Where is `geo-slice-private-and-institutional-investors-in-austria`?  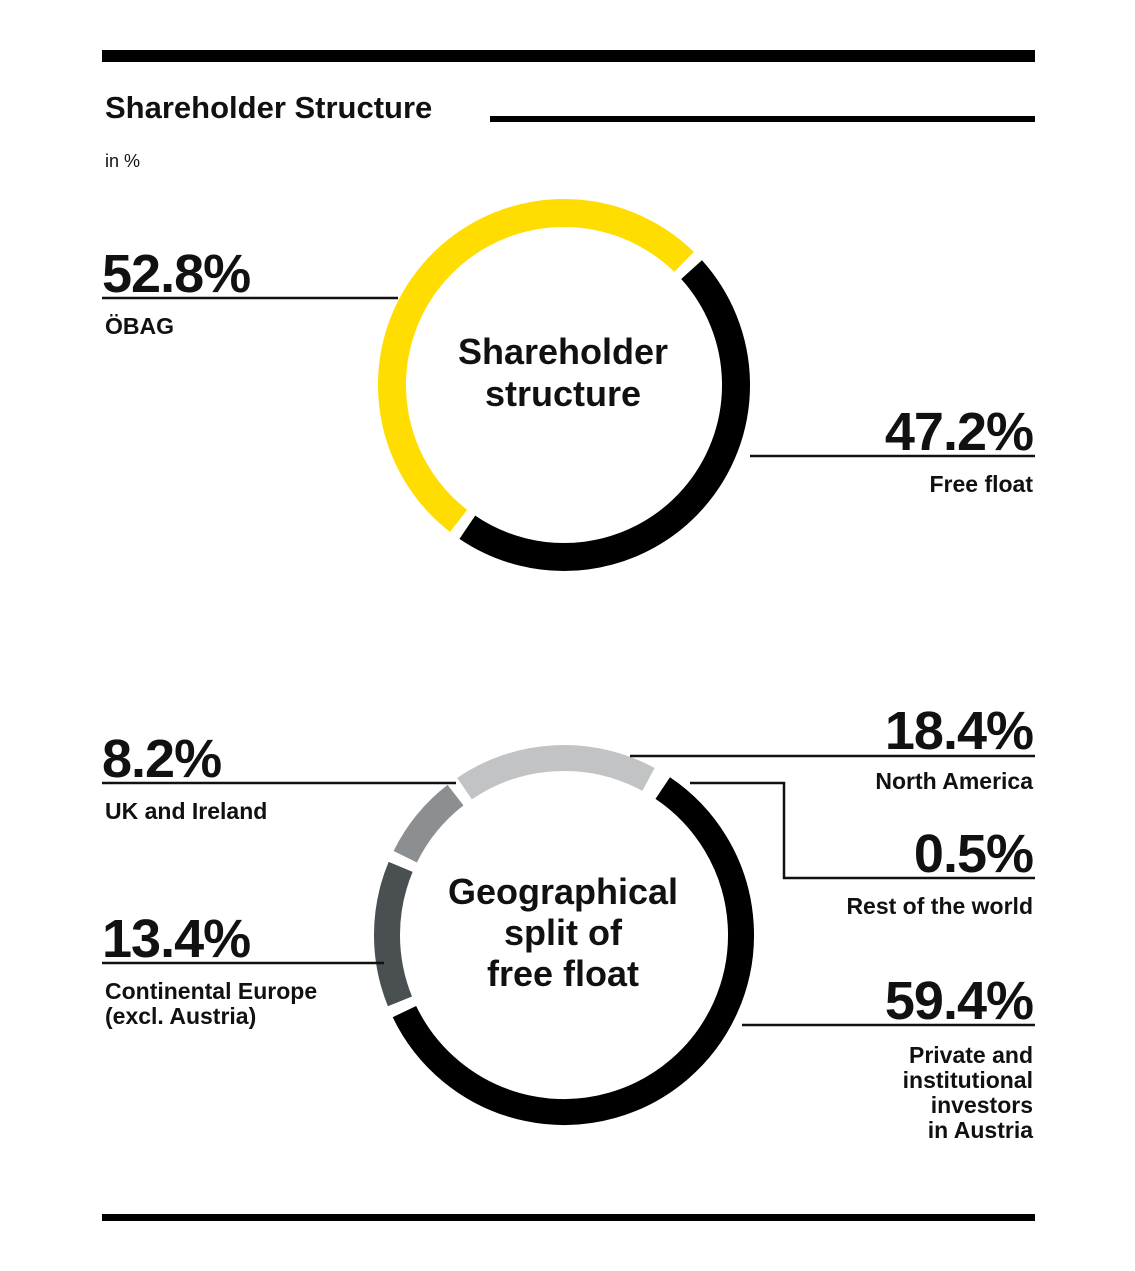 geo-slice-private-and-institutional-investors-in-austria is located at coordinates (573, 951).